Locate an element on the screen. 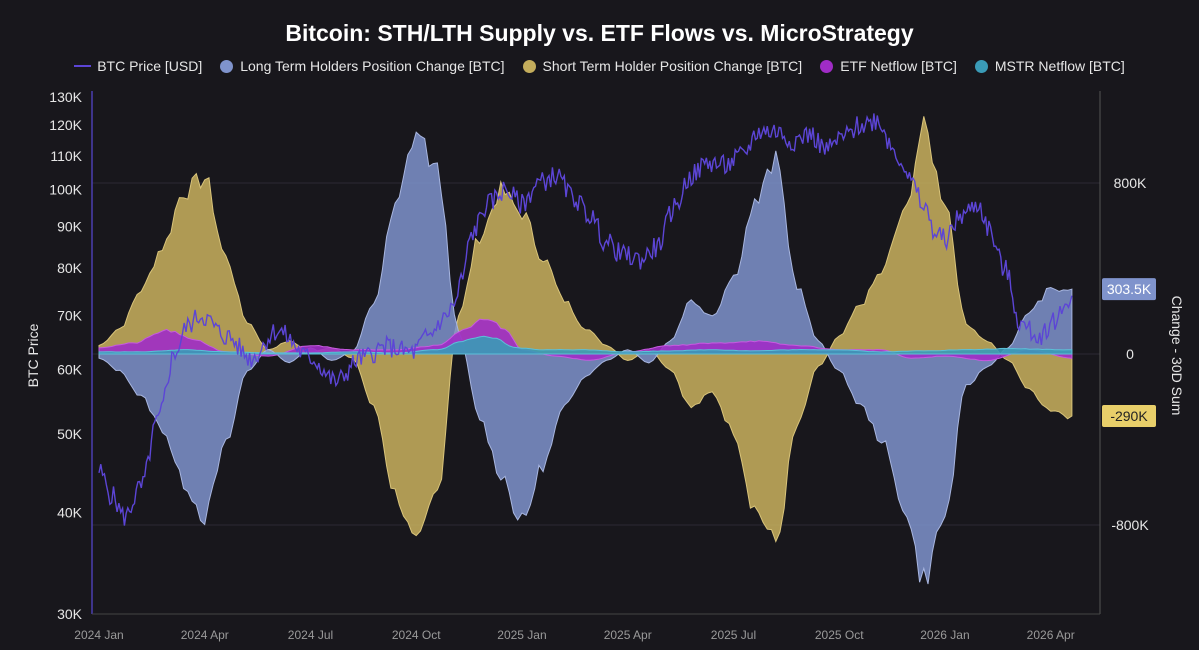  x-tick-label: 2024 Jul is located at coordinates (310, 635).